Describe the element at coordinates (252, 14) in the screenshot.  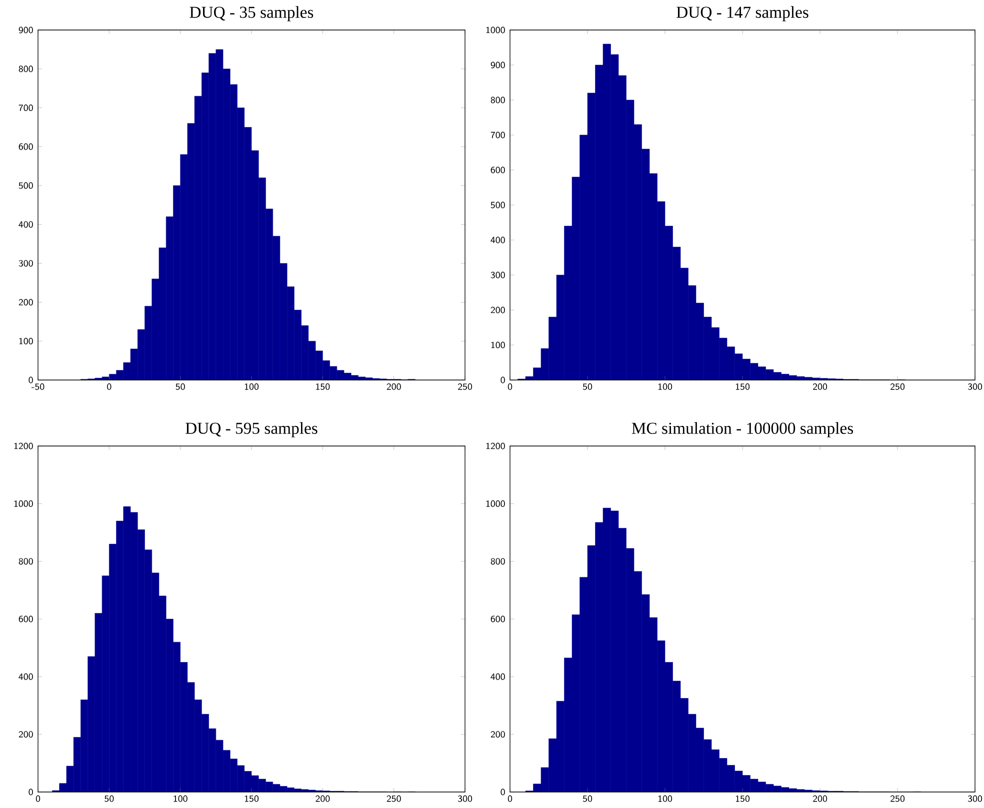
I see `chart-title: DUQ - 35 samples` at that location.